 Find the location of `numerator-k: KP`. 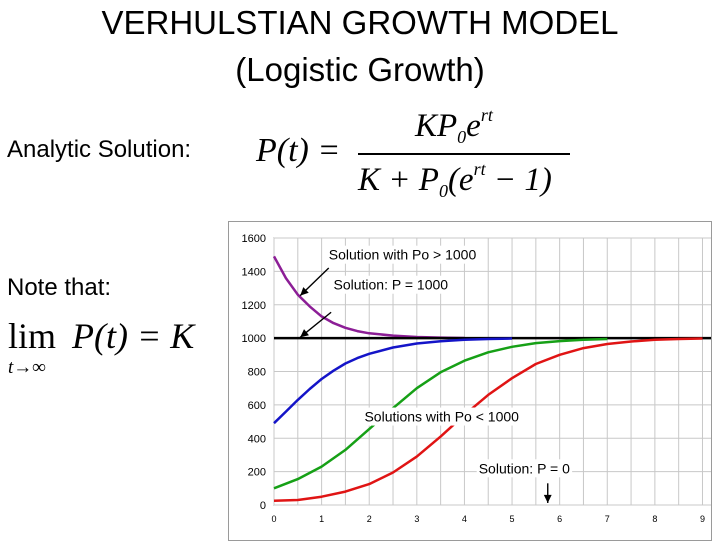

numerator-k: KP is located at coordinates (436, 126).